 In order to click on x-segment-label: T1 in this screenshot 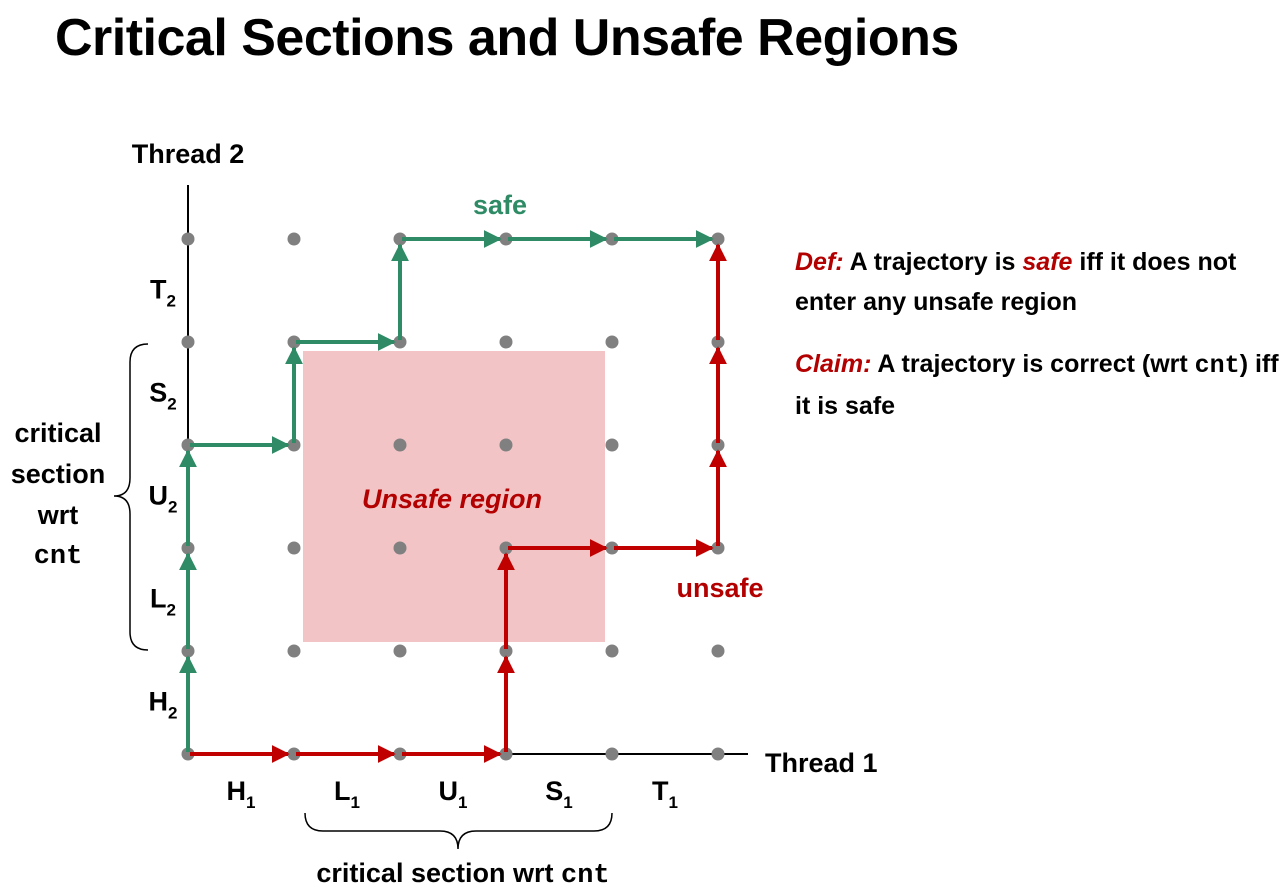, I will do `click(665, 794)`.